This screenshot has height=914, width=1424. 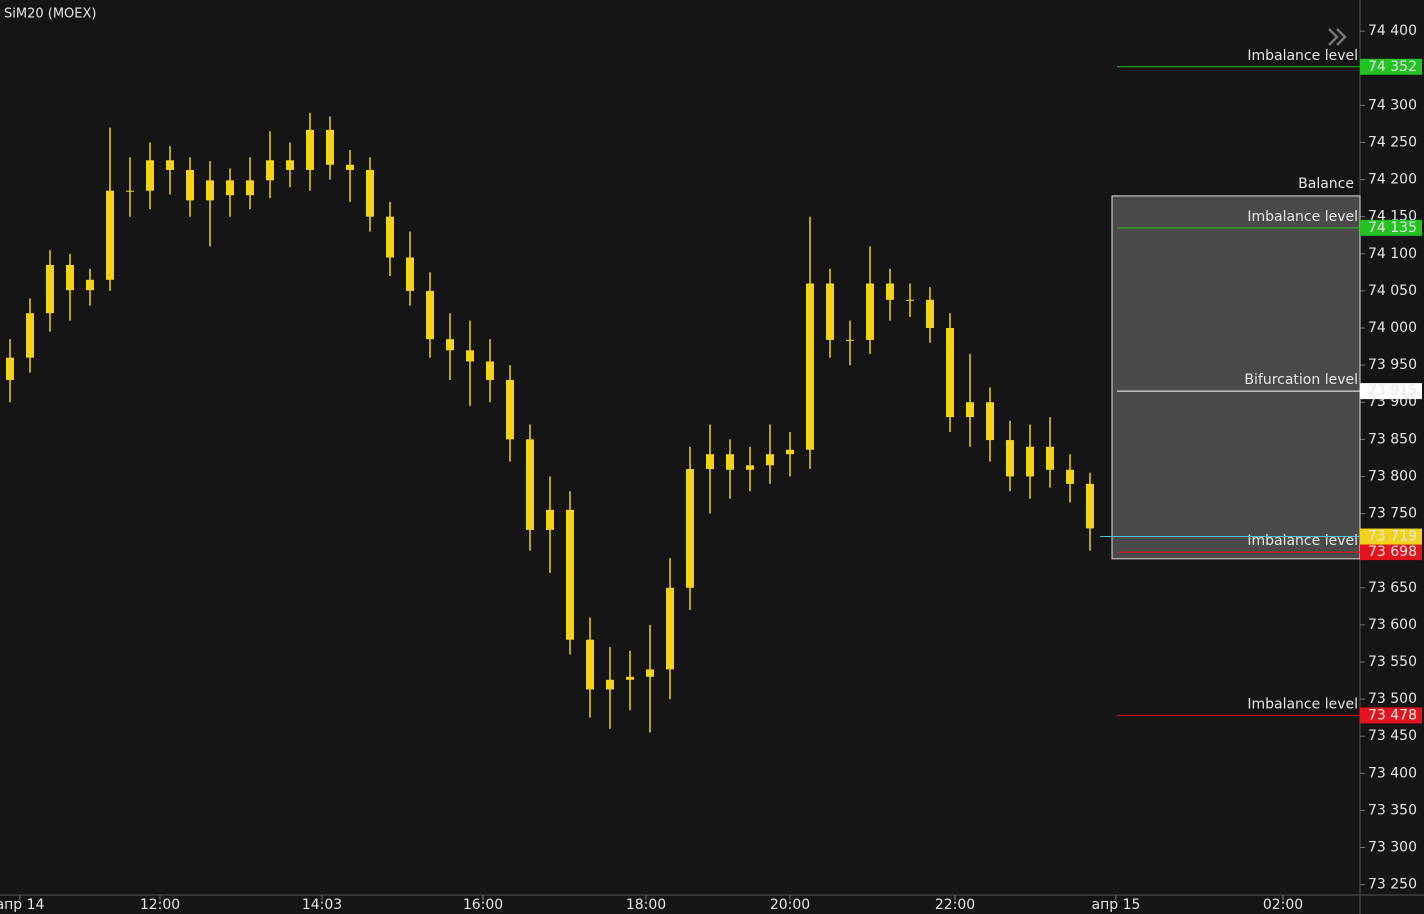 I want to click on collapse-button, so click(x=1337, y=37).